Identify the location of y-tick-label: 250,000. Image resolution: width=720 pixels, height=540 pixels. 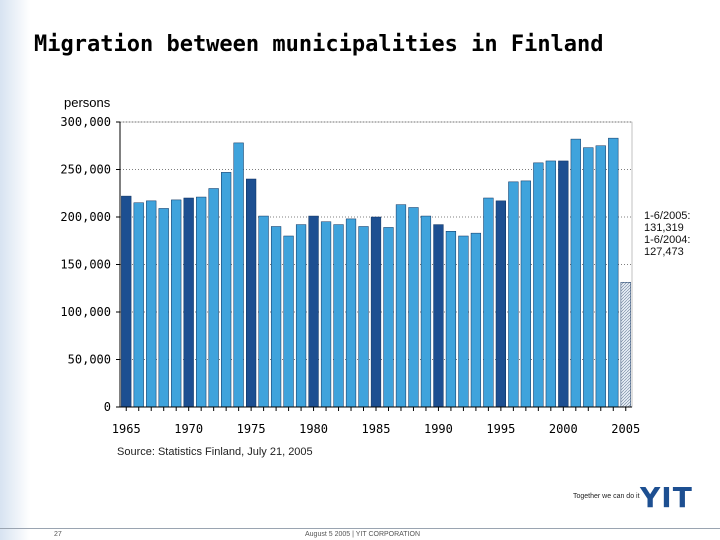
(85, 170).